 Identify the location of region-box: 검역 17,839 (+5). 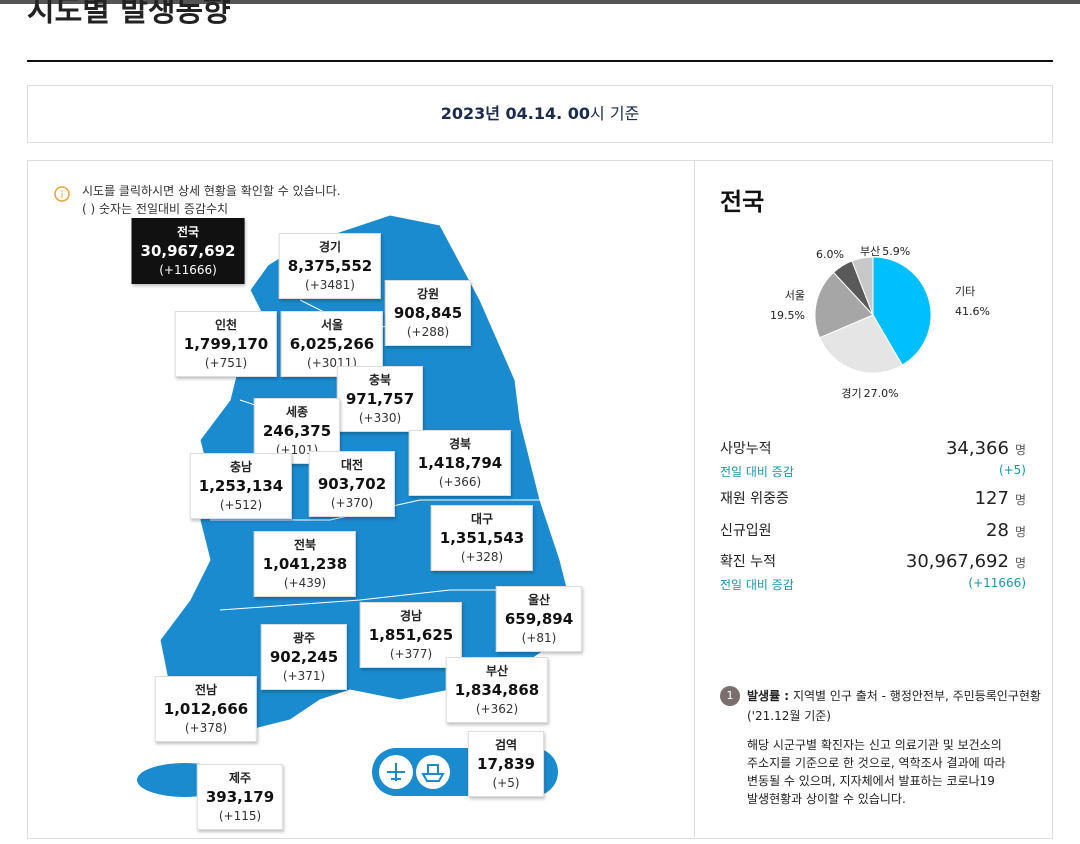
(506, 764).